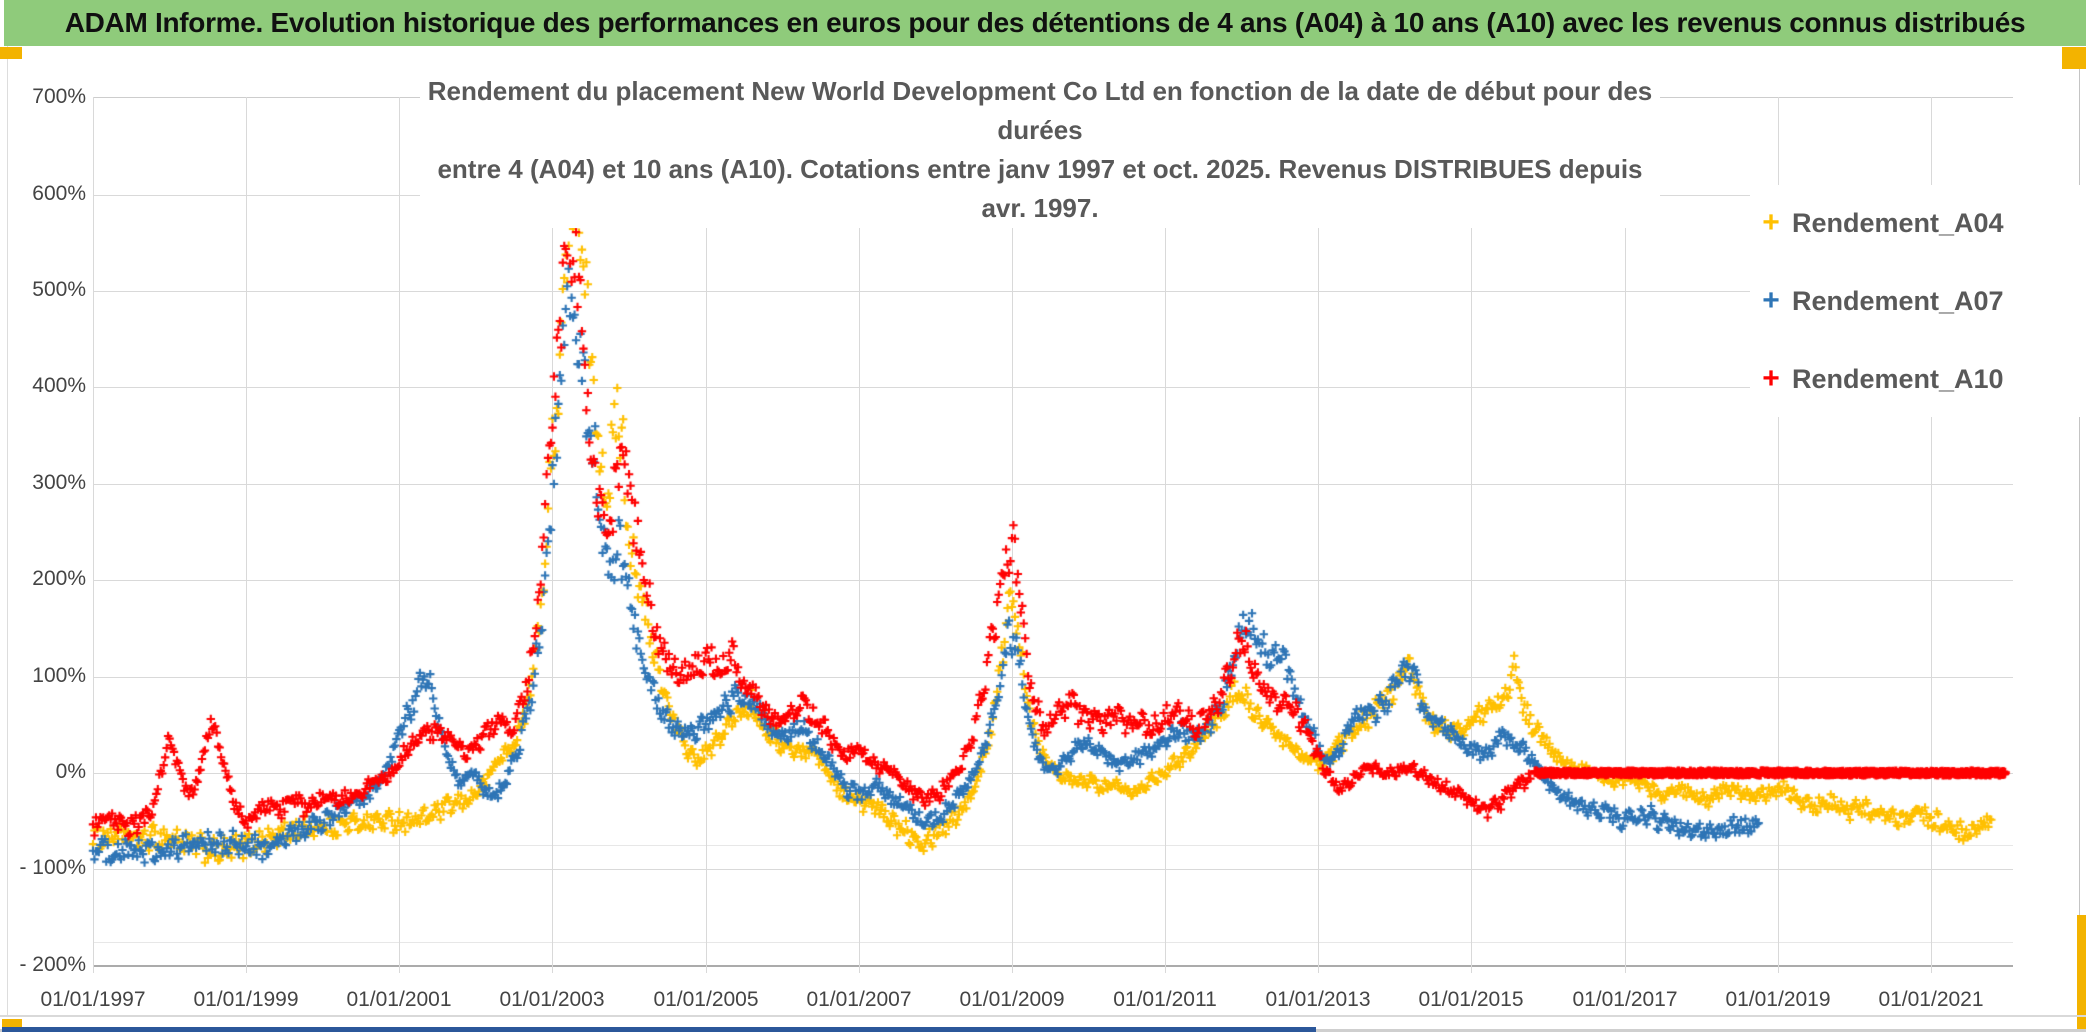 The width and height of the screenshot is (2086, 1032). Describe the element at coordinates (1898, 300) in the screenshot. I see `legend-label: Rendement_A07` at that location.